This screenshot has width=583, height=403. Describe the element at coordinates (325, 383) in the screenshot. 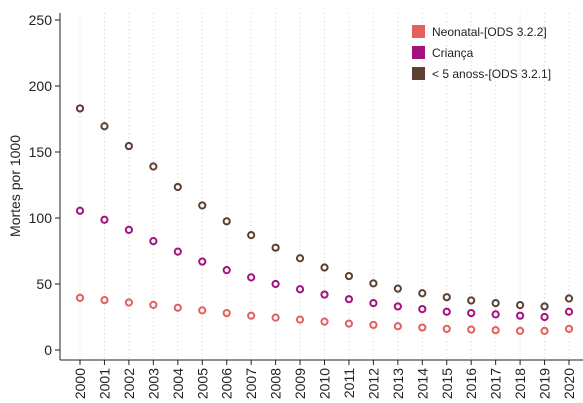

I see `x-tick-label: 2010` at that location.